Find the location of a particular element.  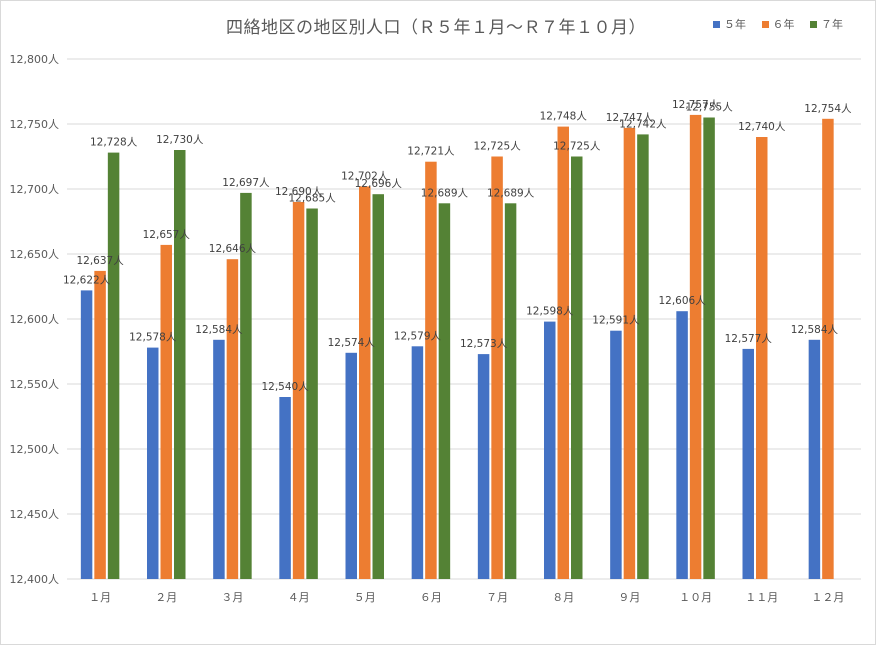

data-label-2: 12,748人 is located at coordinates (564, 117).